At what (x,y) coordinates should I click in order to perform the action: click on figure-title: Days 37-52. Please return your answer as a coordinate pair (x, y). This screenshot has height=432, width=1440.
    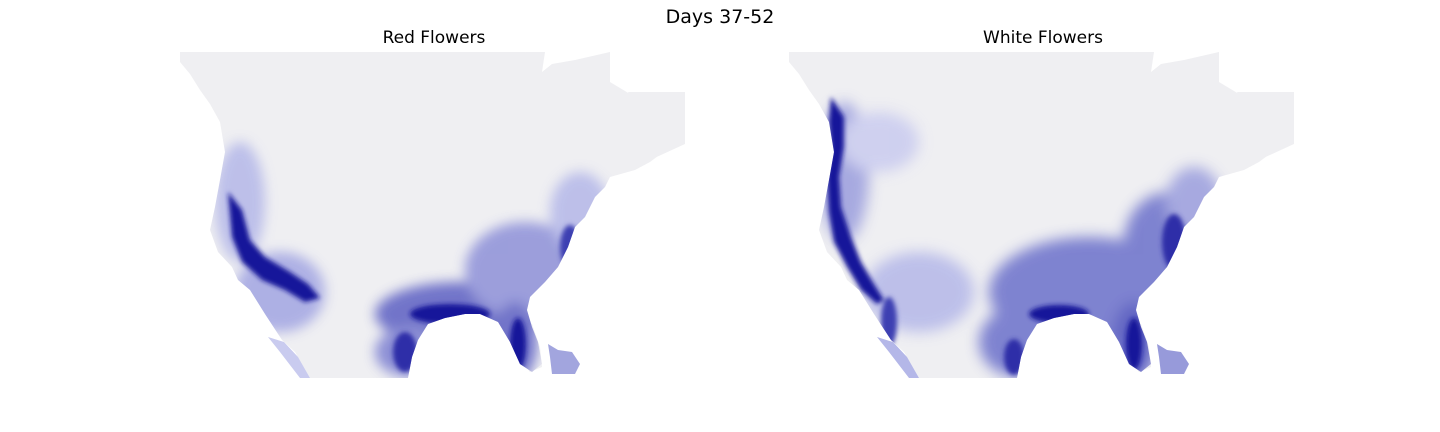
    Looking at the image, I should click on (720, 17).